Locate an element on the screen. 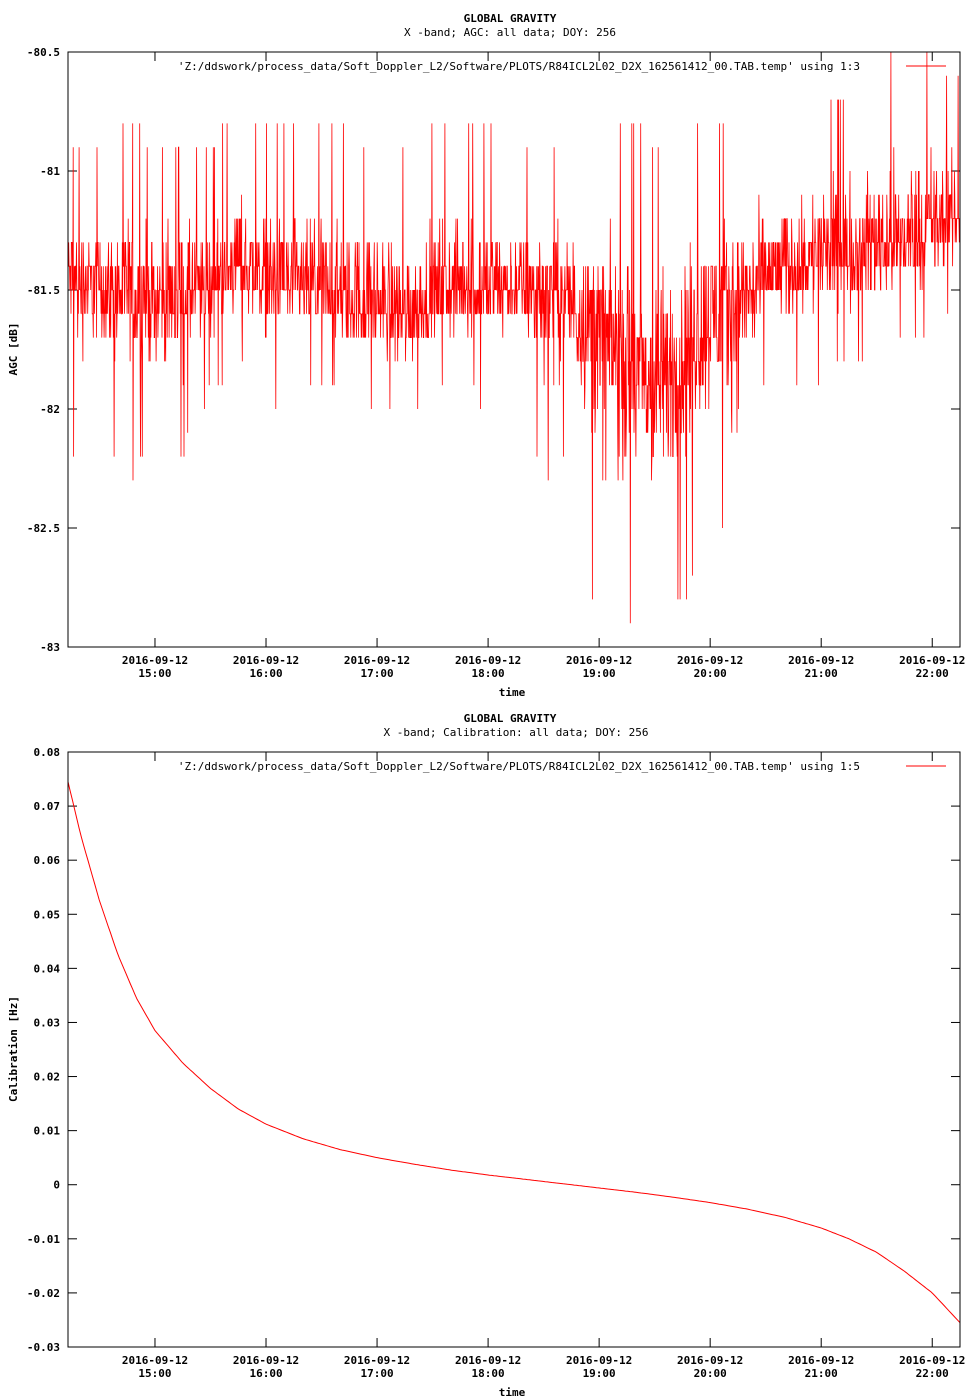 The height and width of the screenshot is (1400, 980). y-tick-label: 0.01 is located at coordinates (47, 1131).